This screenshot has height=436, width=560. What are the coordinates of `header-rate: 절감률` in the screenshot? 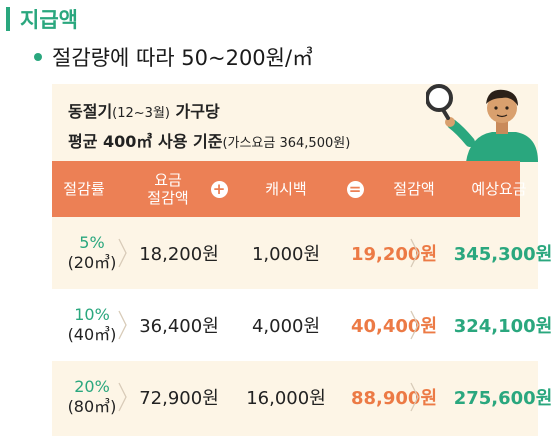 It's located at (84, 189).